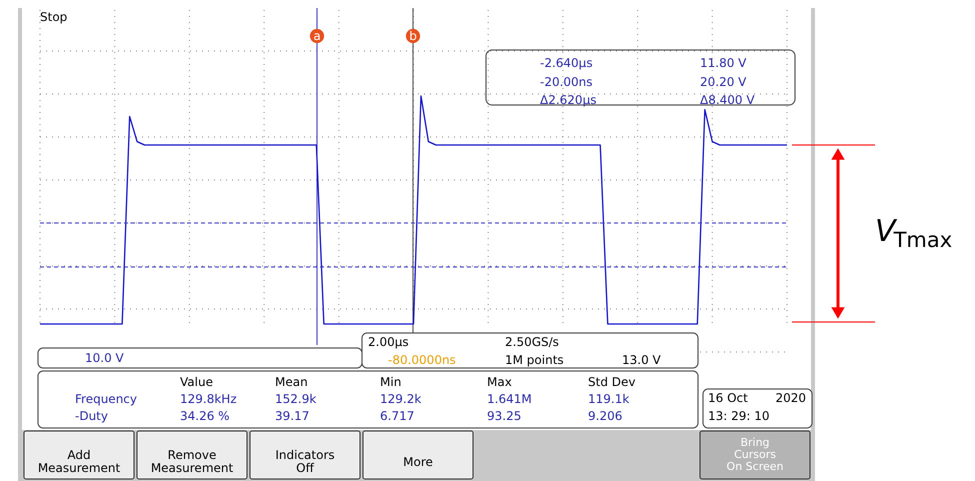  I want to click on text: -20.00ns, so click(566, 82).